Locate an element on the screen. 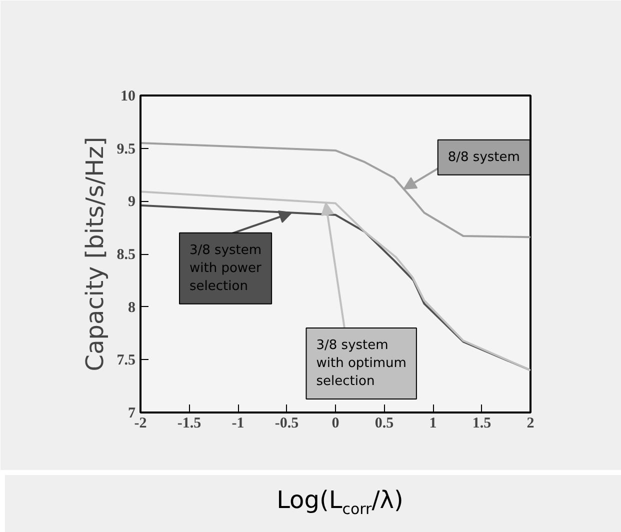 The width and height of the screenshot is (621, 532). y-axis-title: Capacity [bits/s/Hz] is located at coordinates (94, 254).